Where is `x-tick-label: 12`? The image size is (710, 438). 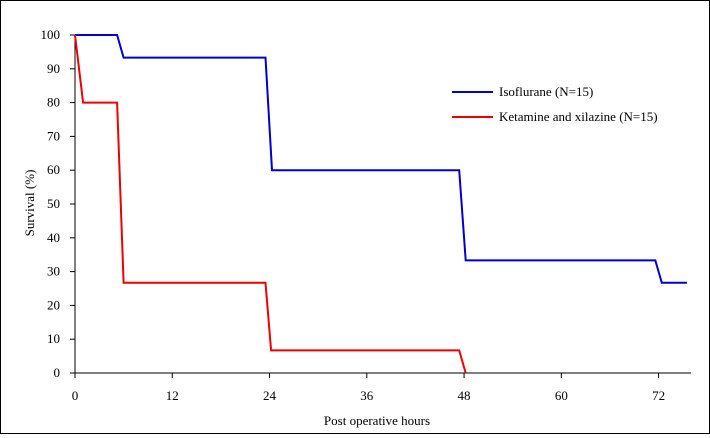
x-tick-label: 12 is located at coordinates (172, 395).